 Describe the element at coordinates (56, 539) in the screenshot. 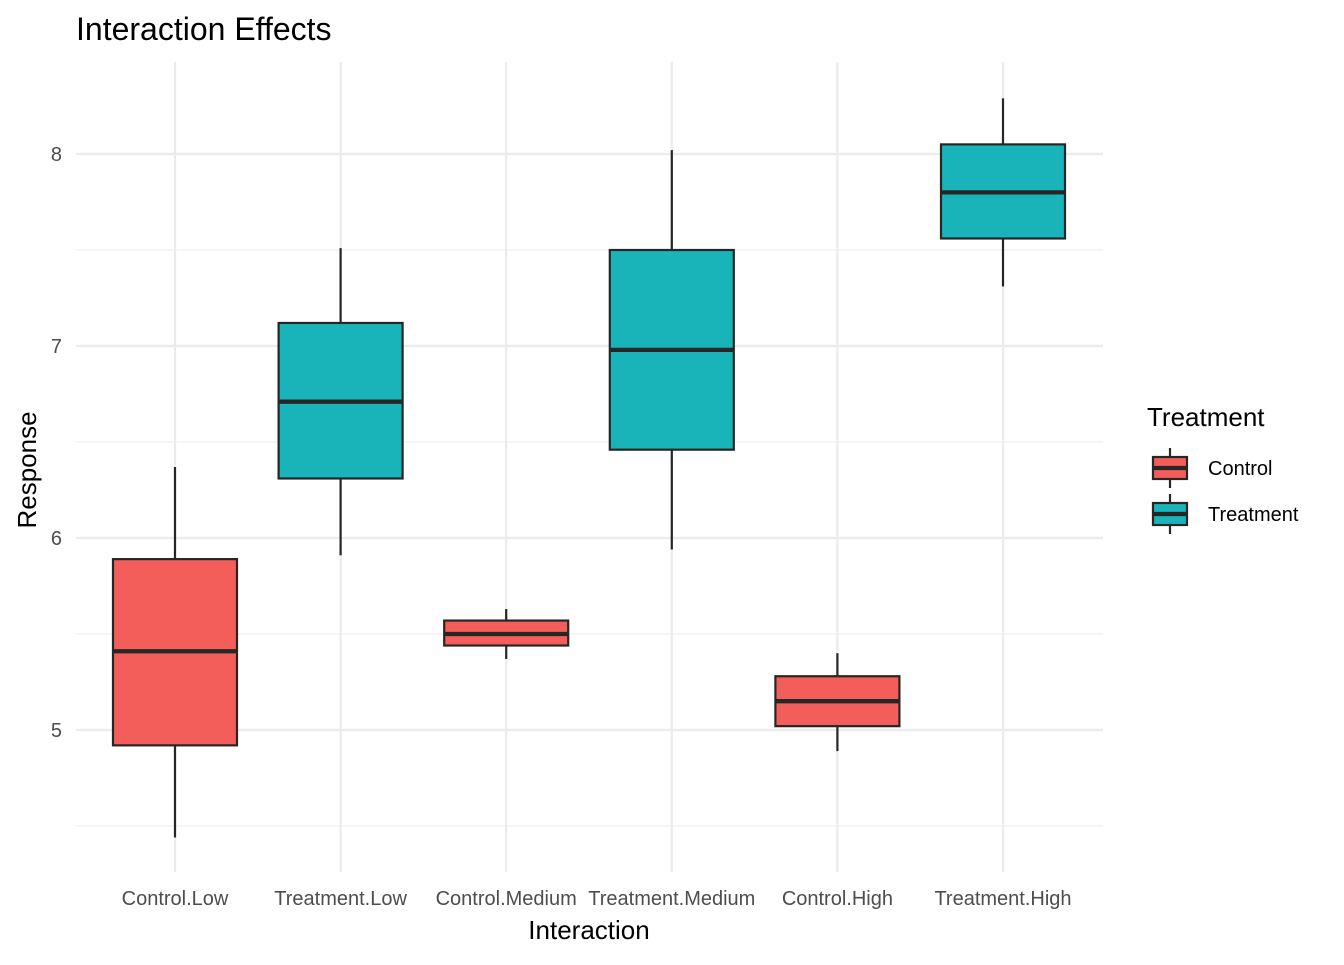

I see `y-tick-label: 6` at that location.